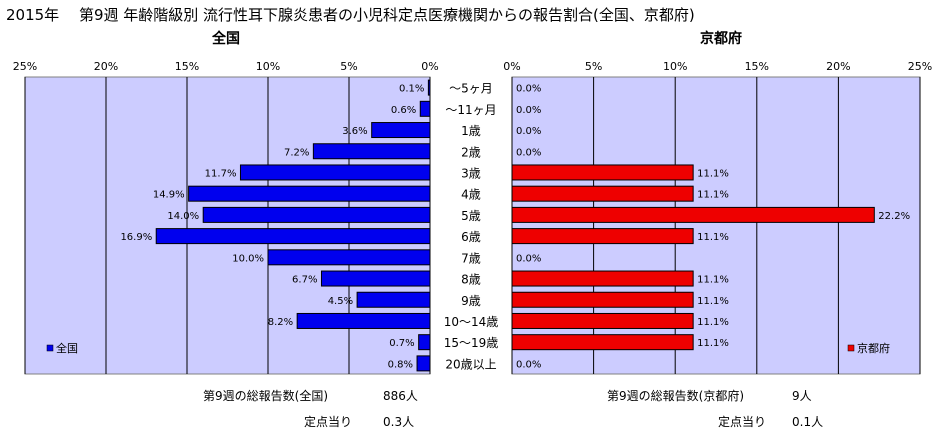  What do you see at coordinates (920, 66) in the screenshot?
I see `kyoto-tick-label: 25%` at bounding box center [920, 66].